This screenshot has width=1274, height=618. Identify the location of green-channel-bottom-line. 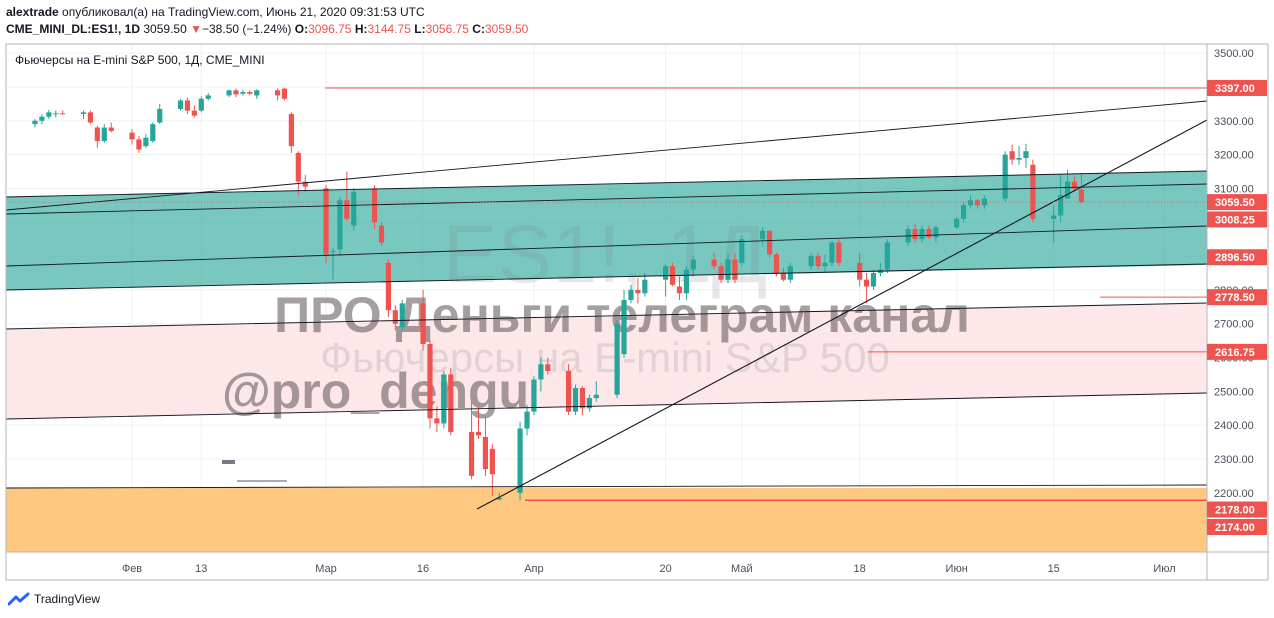
(606, 277).